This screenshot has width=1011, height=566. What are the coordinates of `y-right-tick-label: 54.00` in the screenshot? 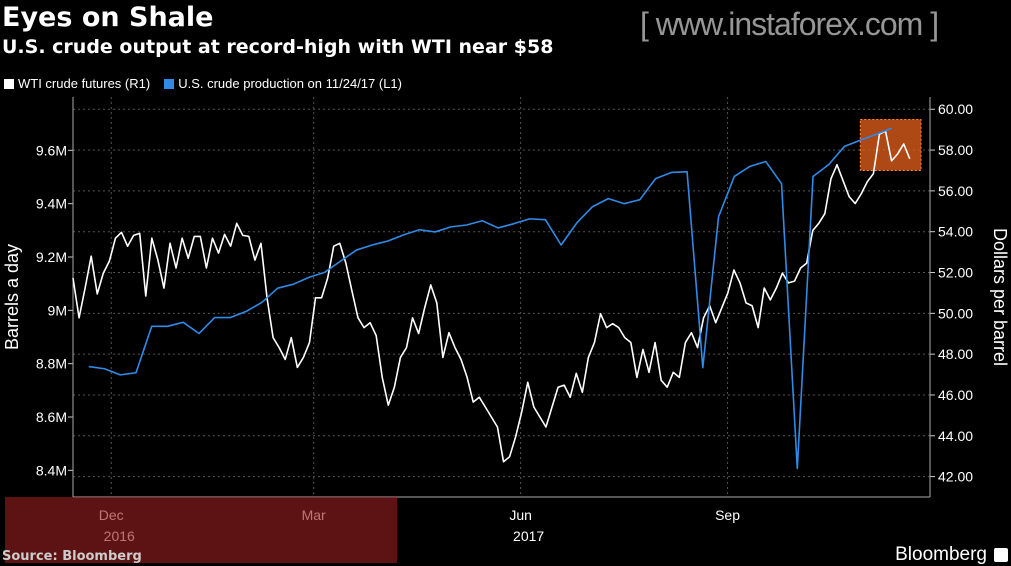 It's located at (955, 232).